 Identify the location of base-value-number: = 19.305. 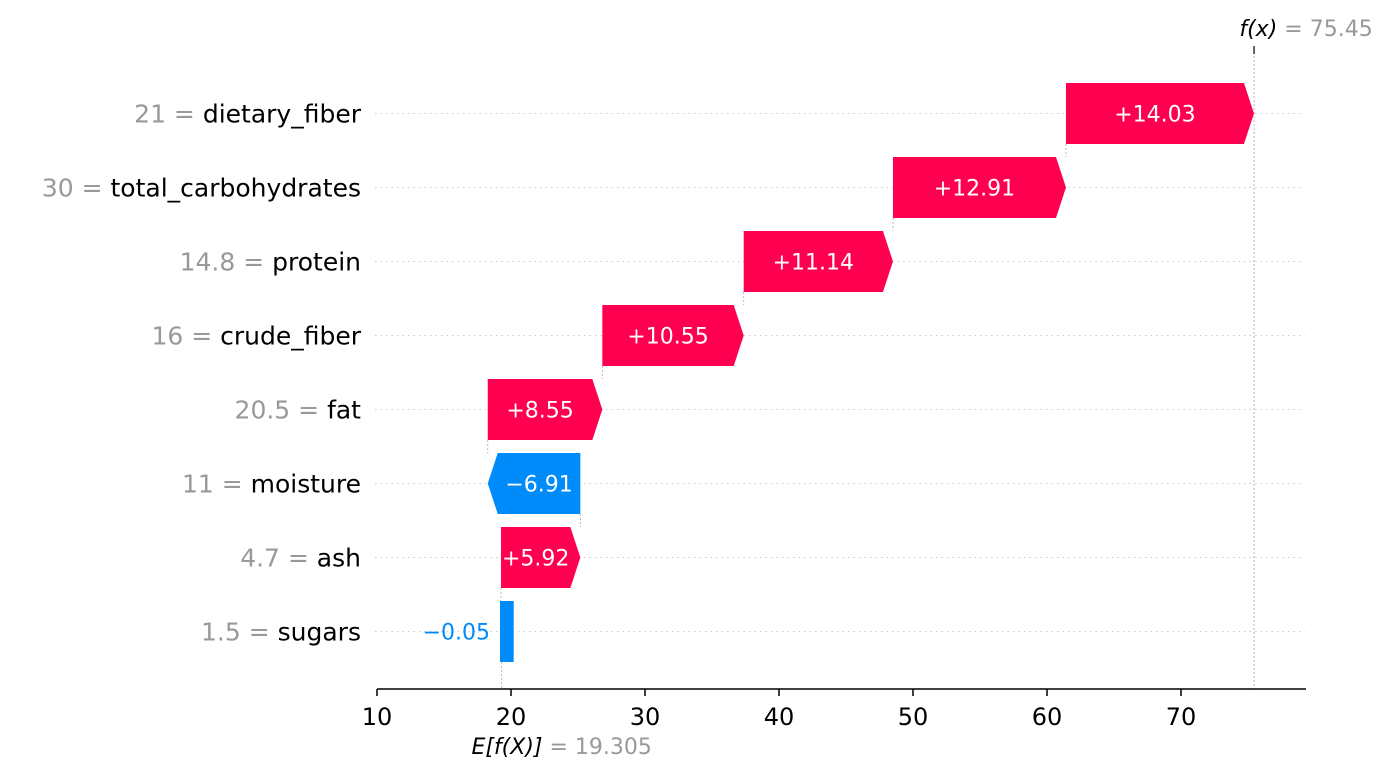
(601, 747).